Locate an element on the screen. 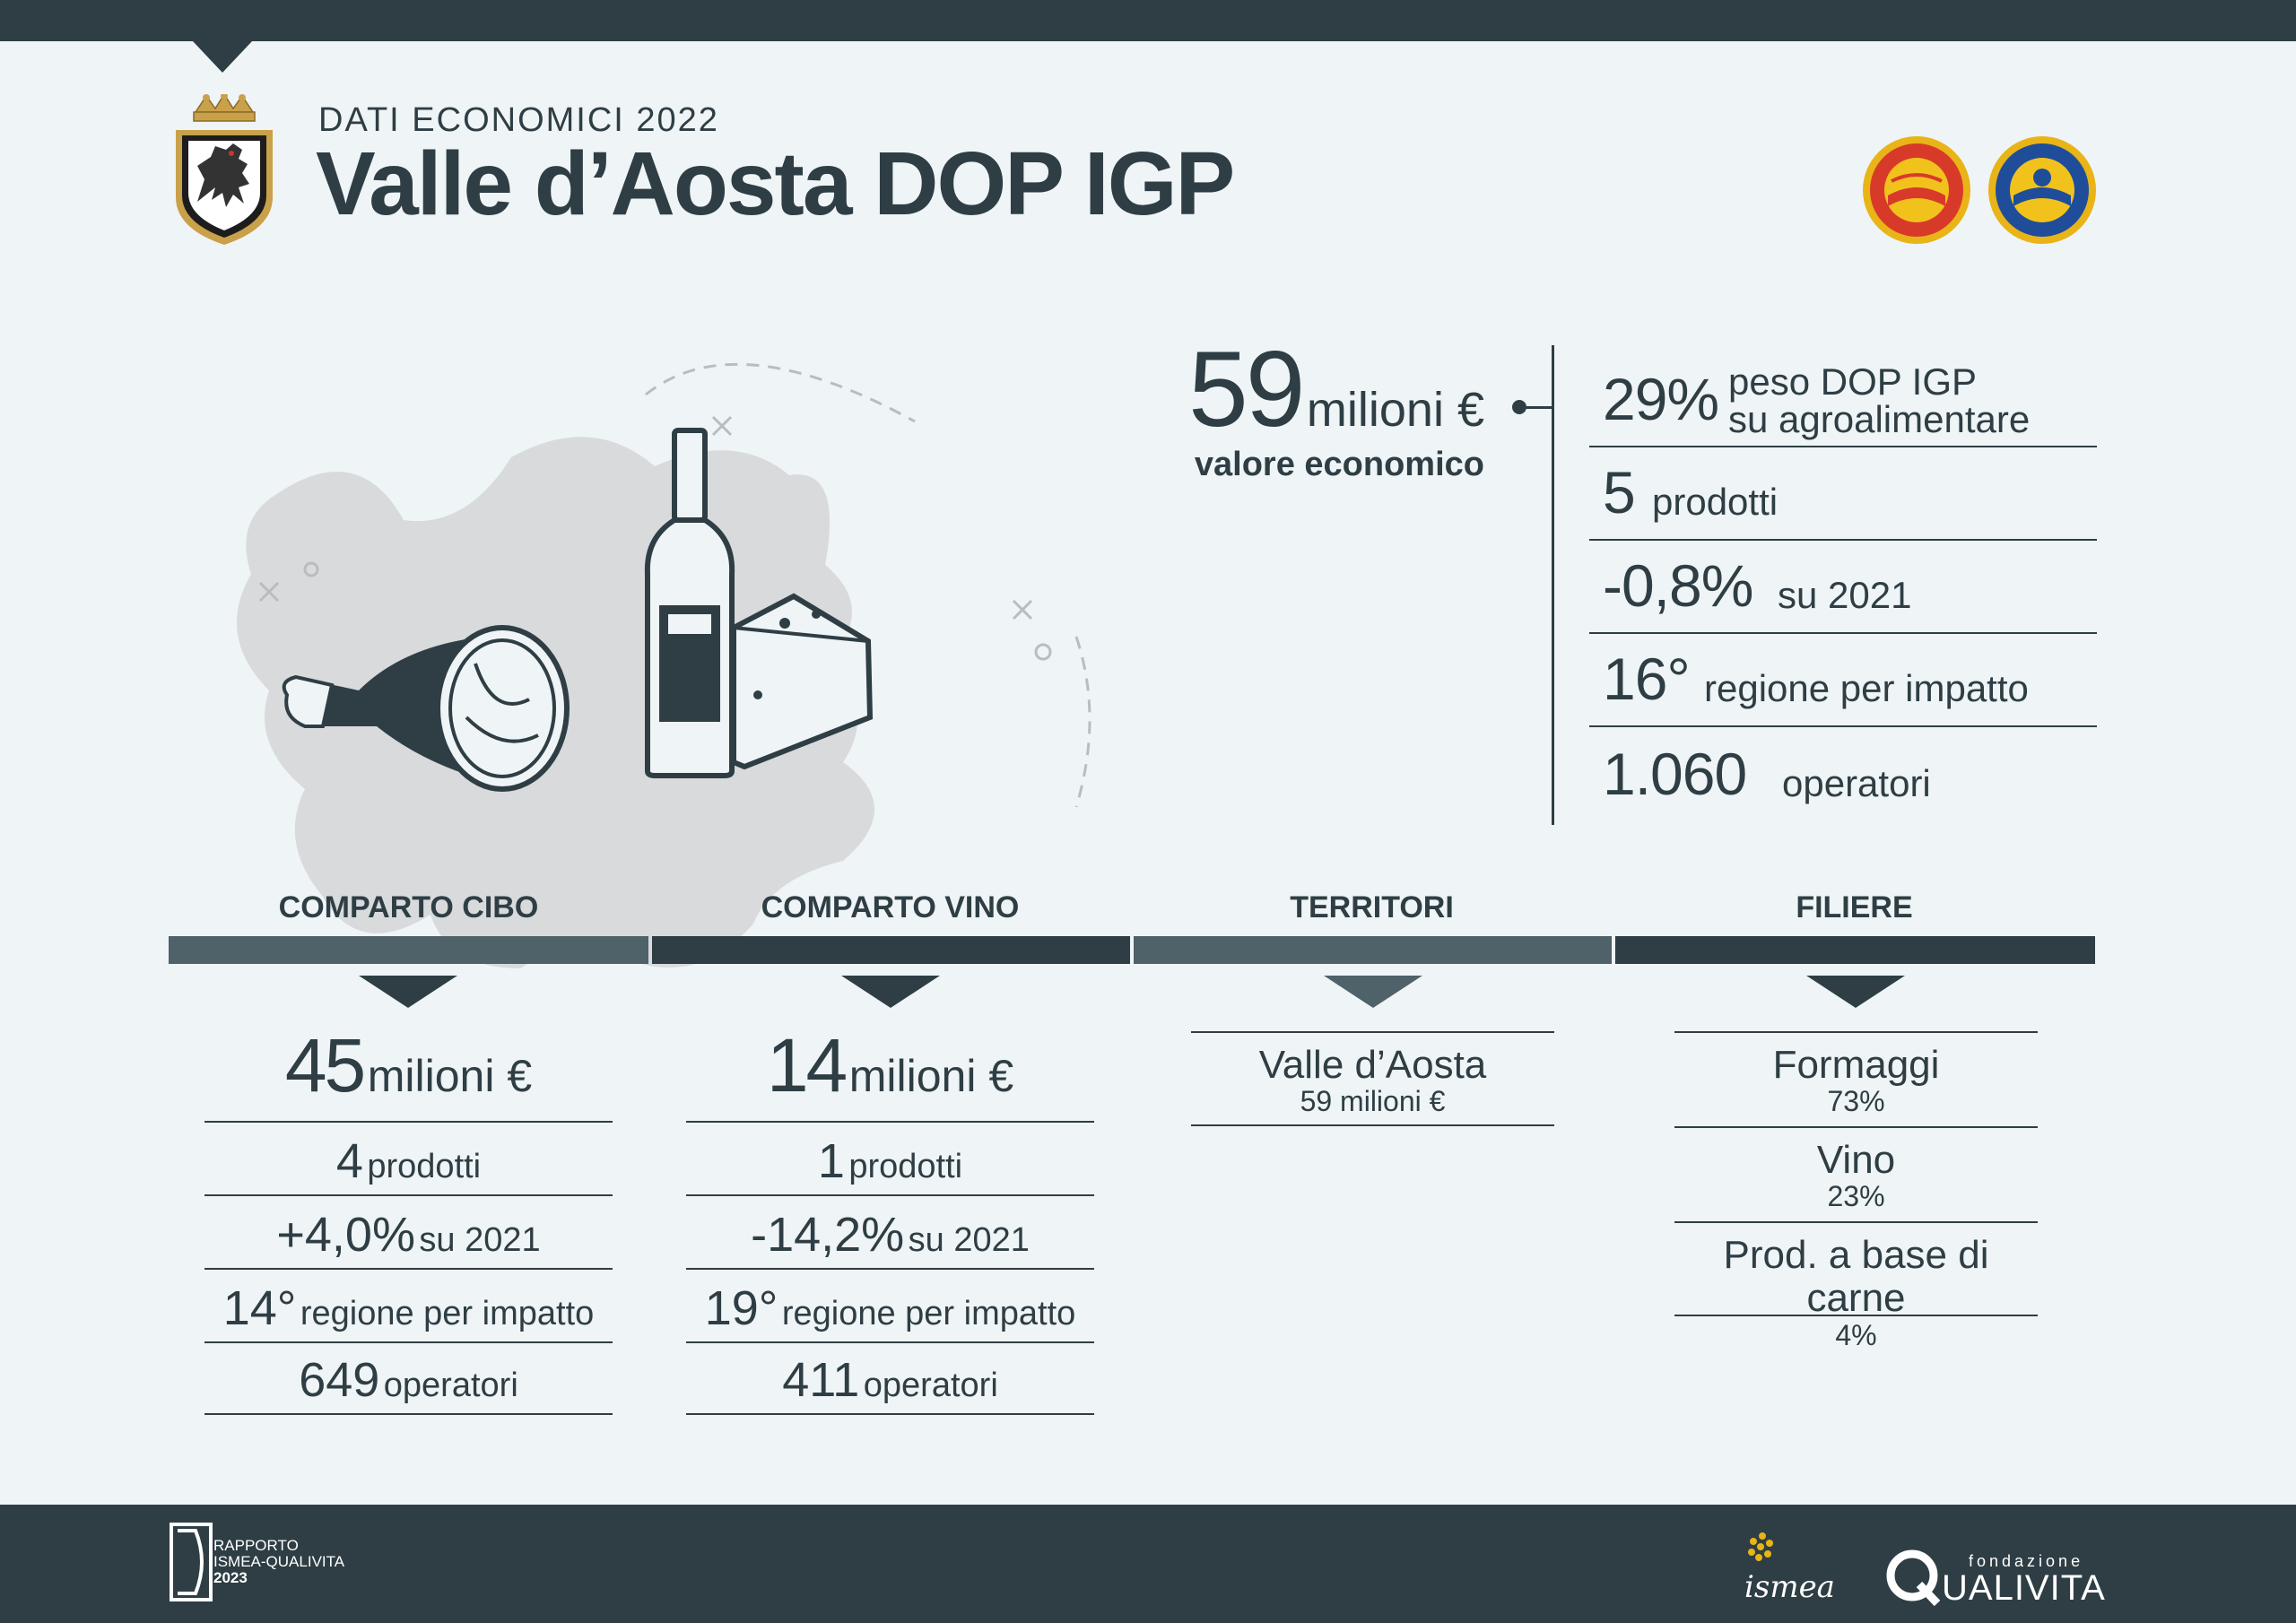 This screenshot has width=2296, height=1623. kpi-label: regione per impatto is located at coordinates (1866, 688).